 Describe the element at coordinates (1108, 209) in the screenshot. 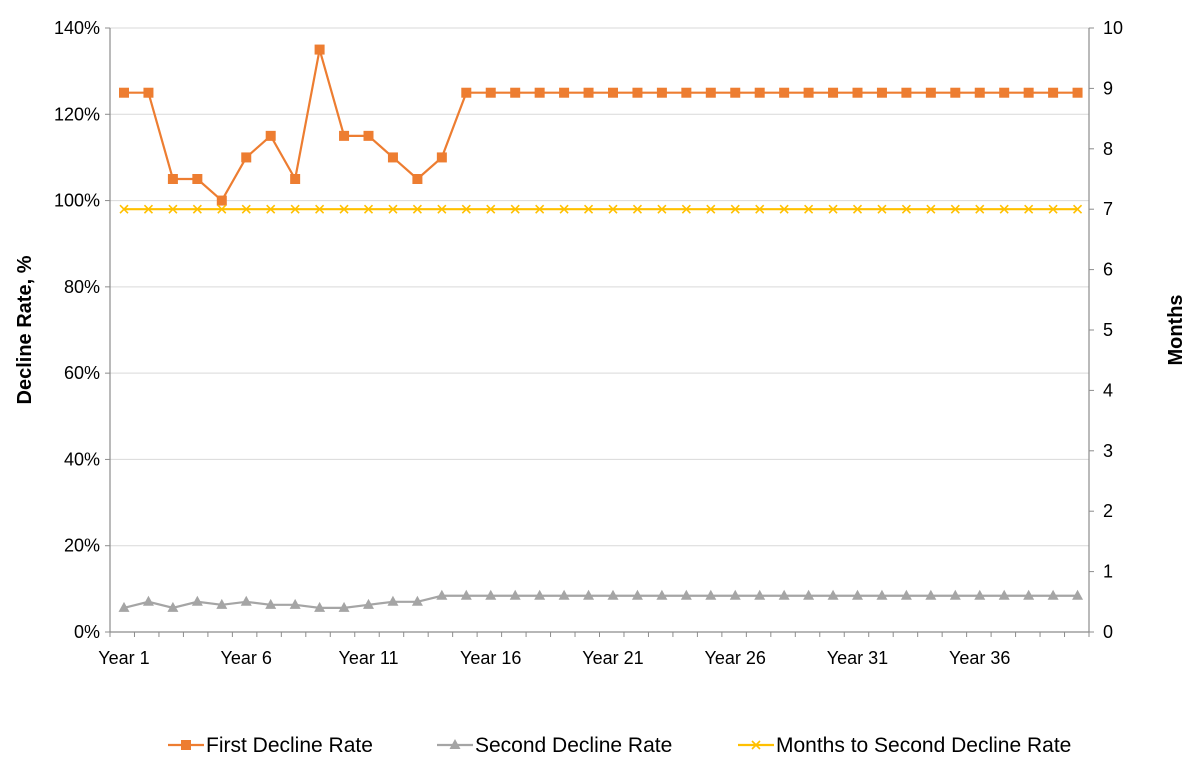

I see `right-tick-label: 7` at that location.